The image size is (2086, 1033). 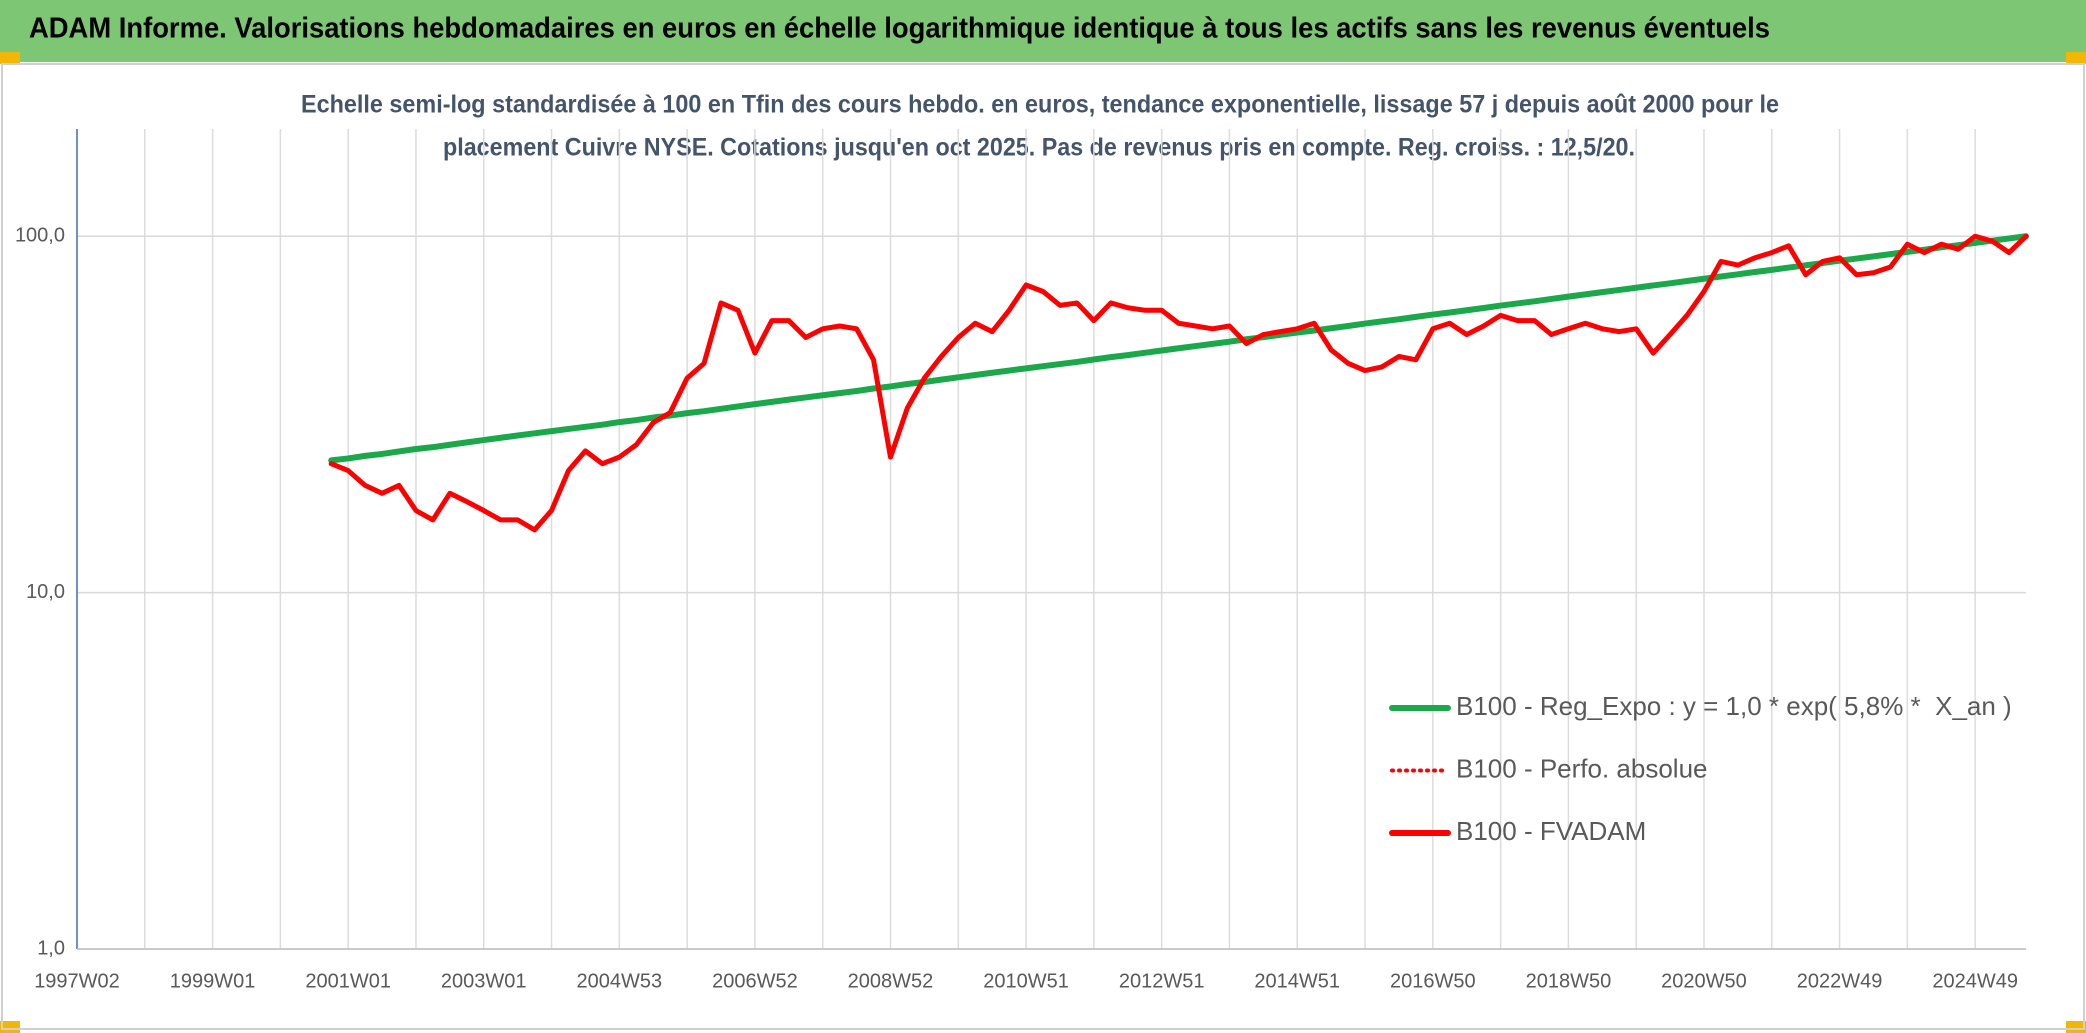 I want to click on y-tick-label: 10,0, so click(x=45, y=592).